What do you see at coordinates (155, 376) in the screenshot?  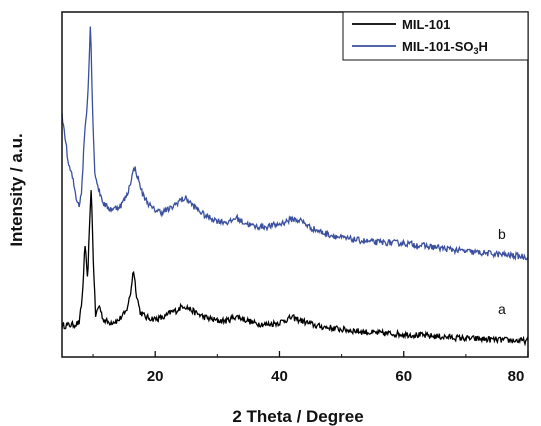 I see `x-tick-label-20: 20` at bounding box center [155, 376].